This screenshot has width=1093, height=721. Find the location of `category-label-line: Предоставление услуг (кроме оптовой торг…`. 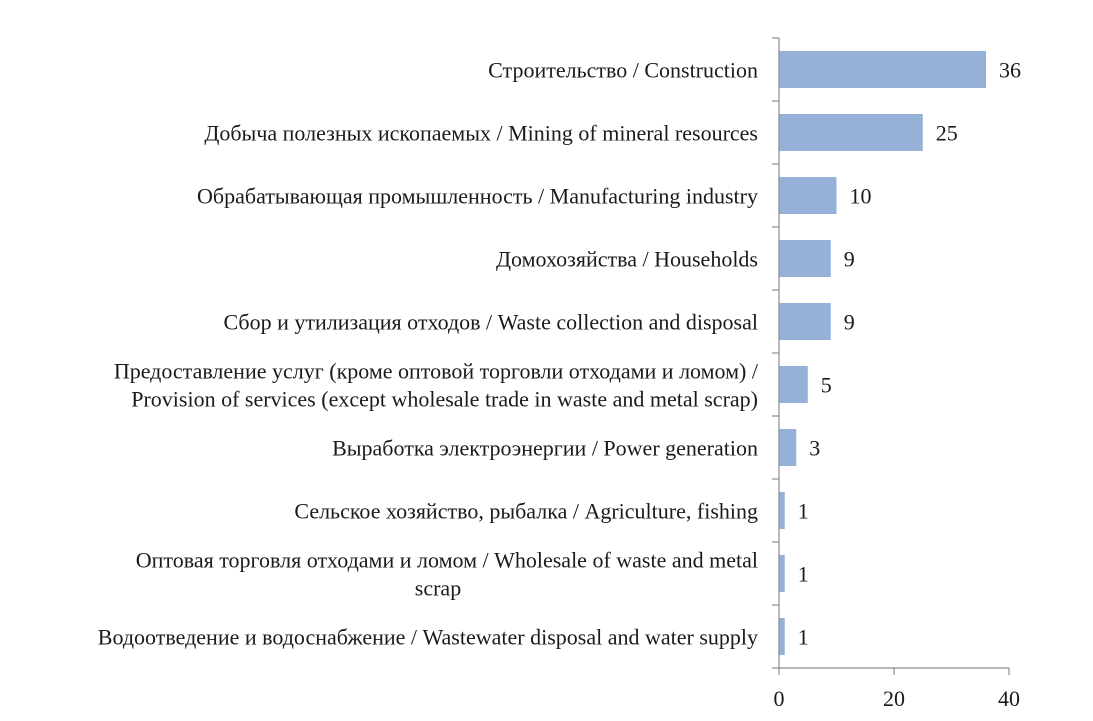

category-label-line: Предоставление услуг (кроме оптовой торг… is located at coordinates (436, 371).